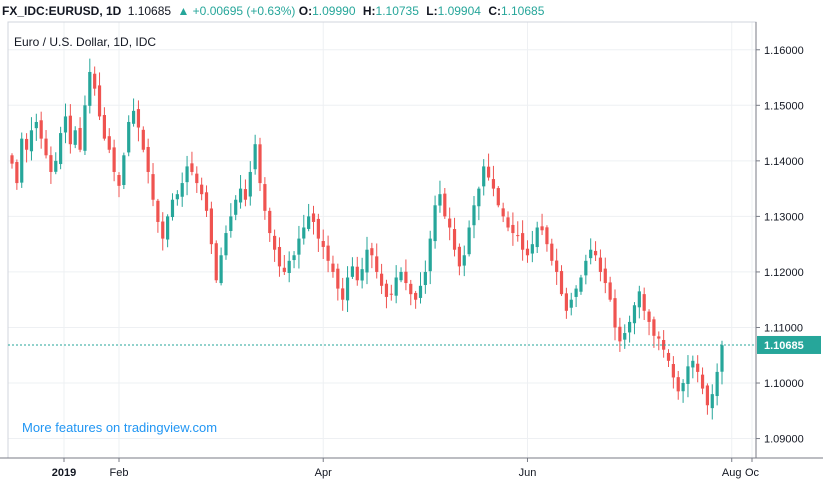 Image resolution: width=823 pixels, height=490 pixels. Describe the element at coordinates (305, 11) in the screenshot. I see `open-label: O:` at that location.